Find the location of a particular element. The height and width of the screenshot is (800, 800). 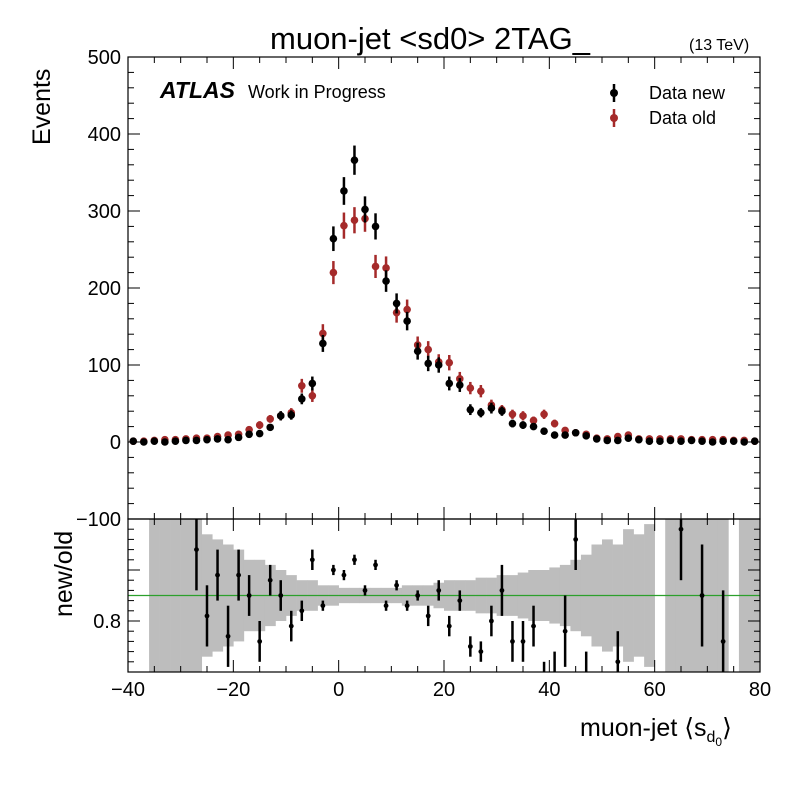

x-tick-label: 40 is located at coordinates (549, 690).